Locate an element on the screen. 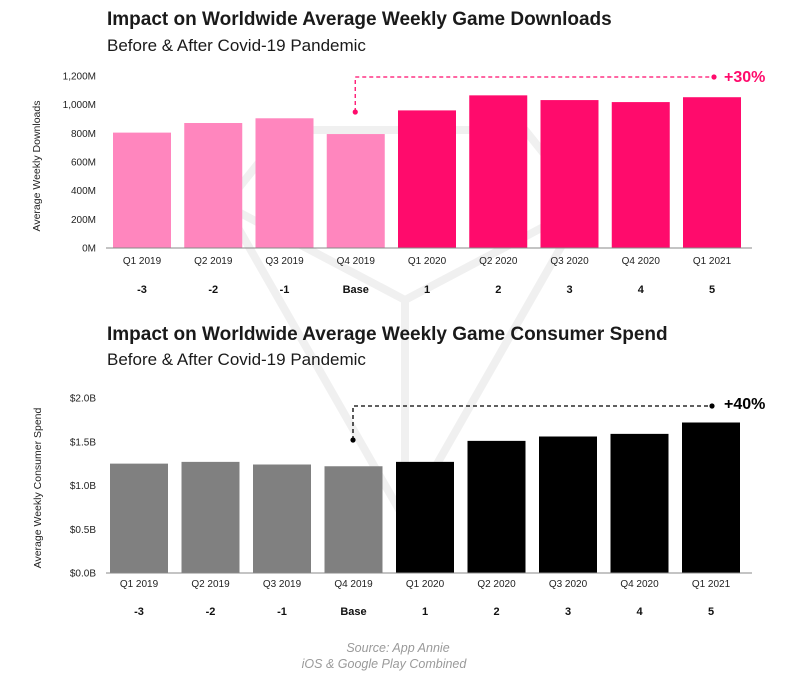 Image resolution: width=800 pixels, height=677 pixels. downloads-period-label: 1 is located at coordinates (427, 290).